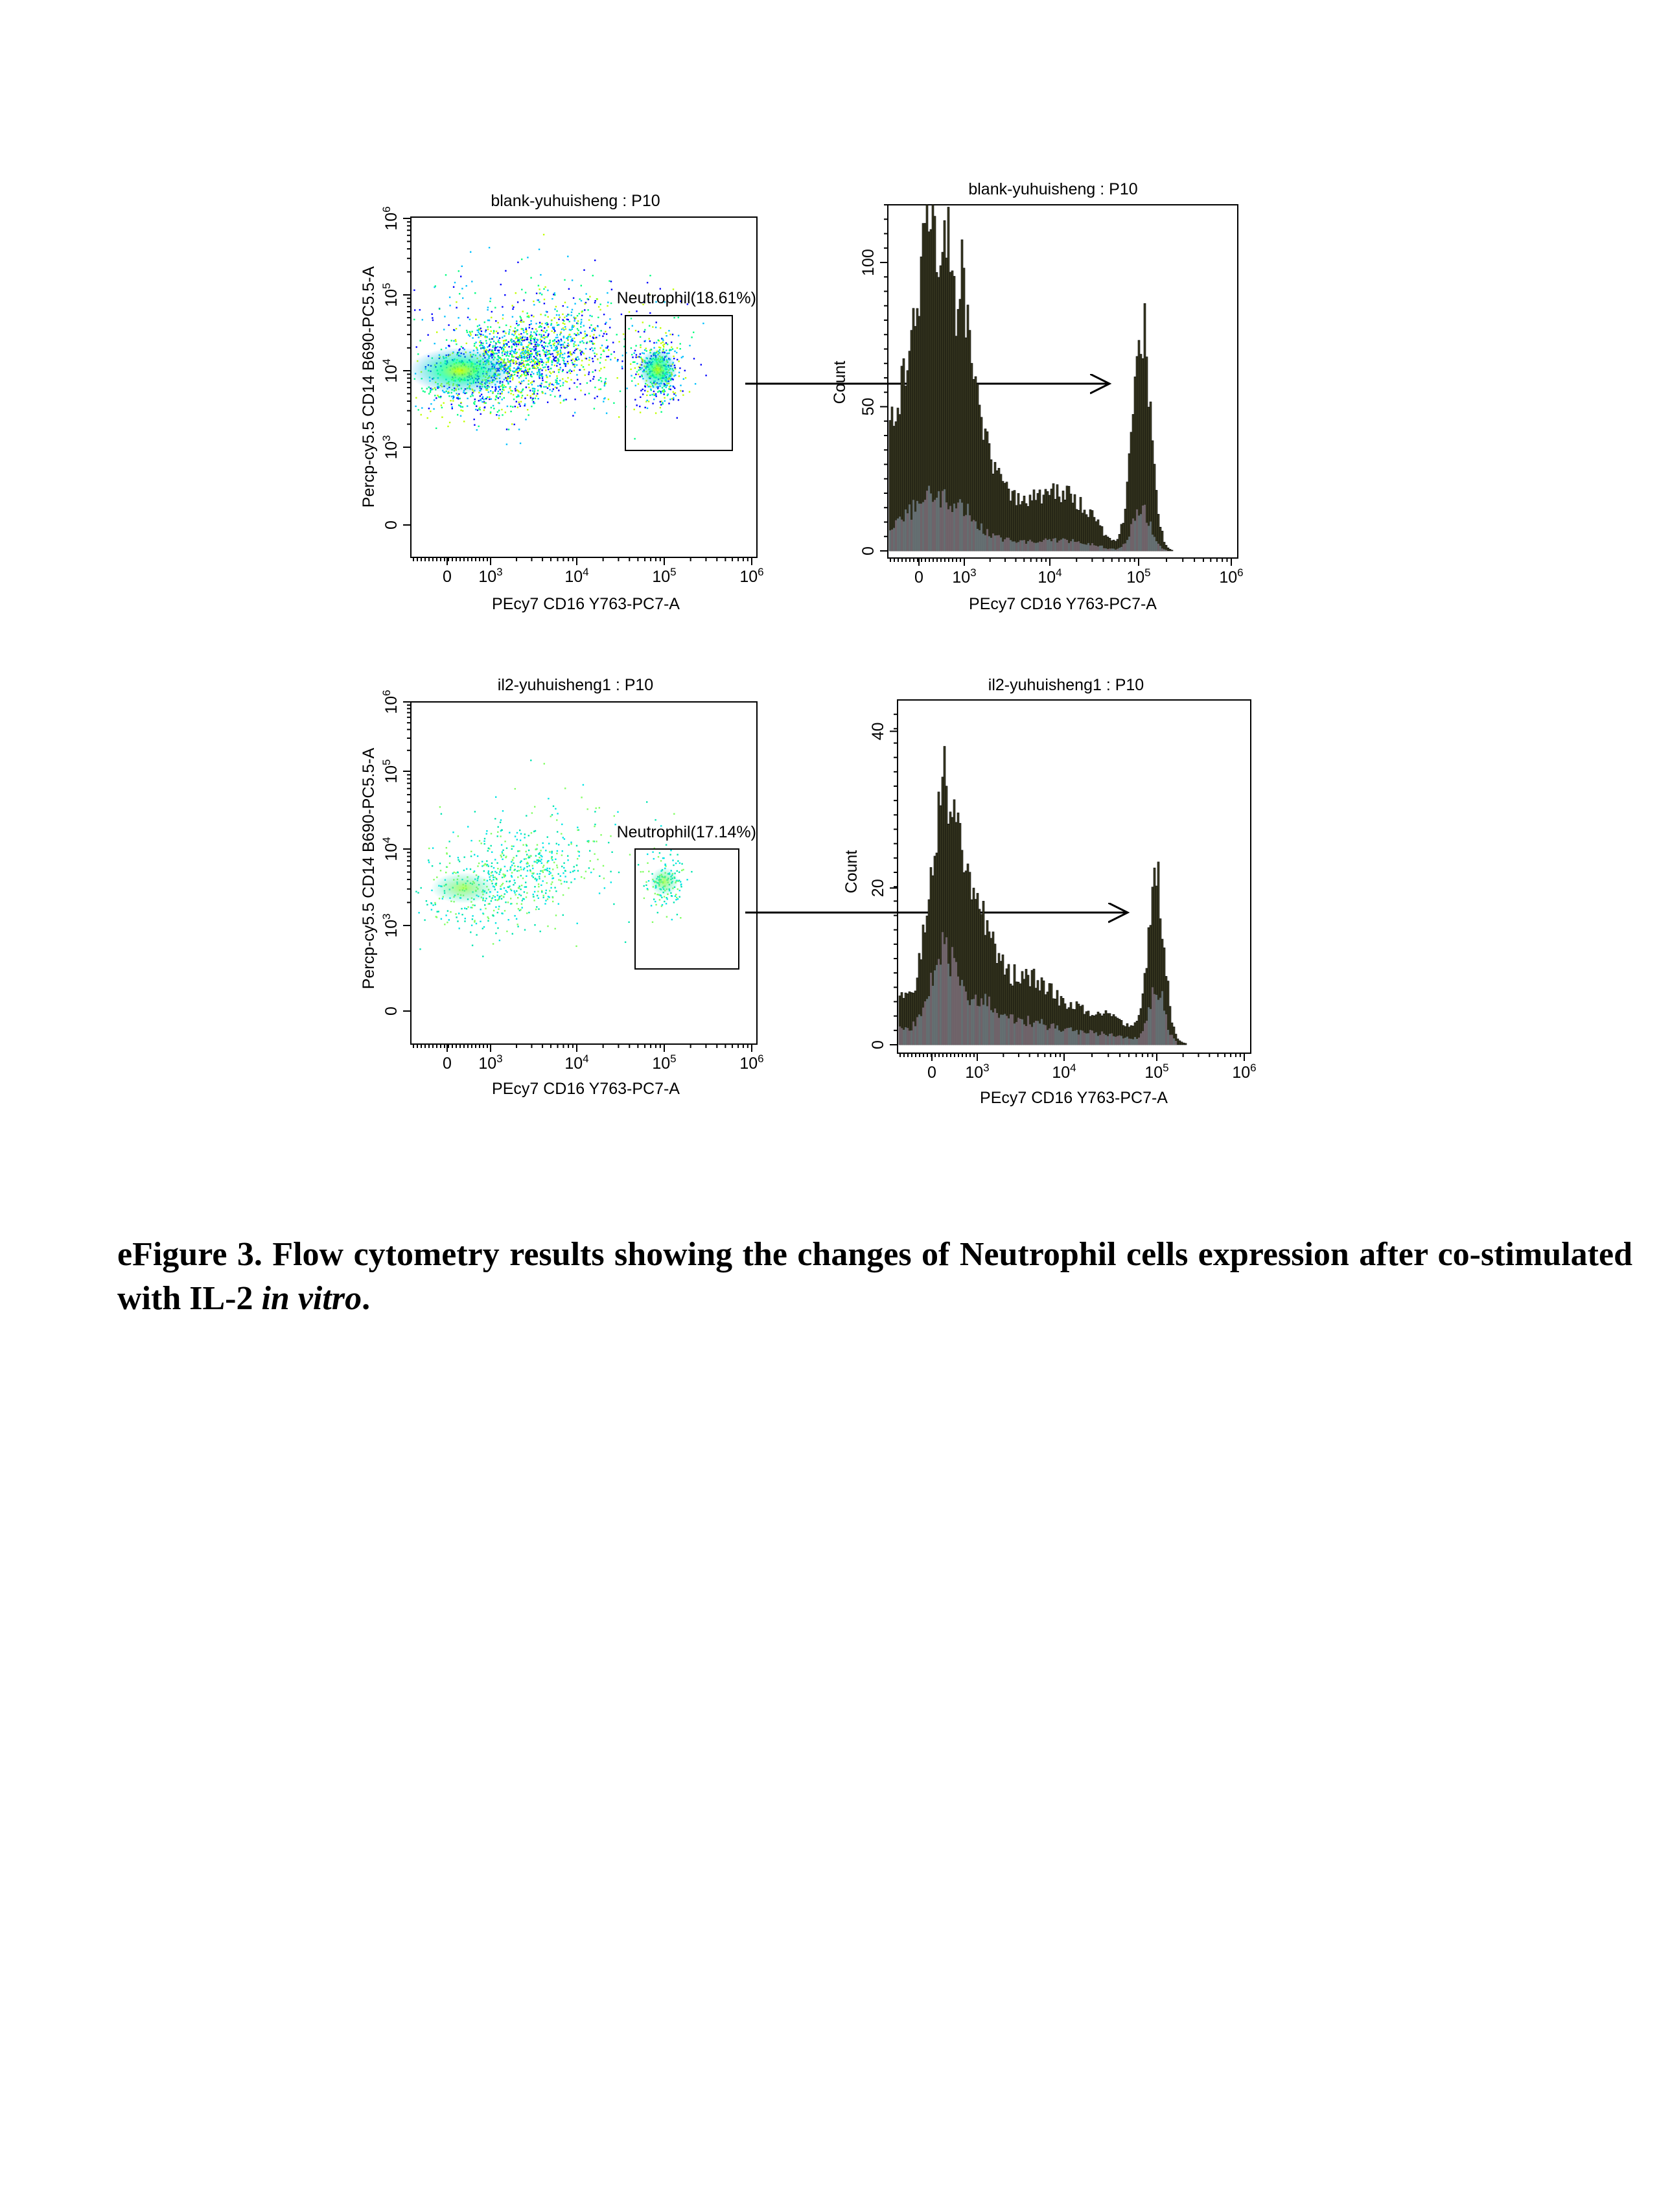 This screenshot has height=2212, width=1659. What do you see at coordinates (851, 872) in the screenshot?
I see `panel-d-ylabel: Count` at bounding box center [851, 872].